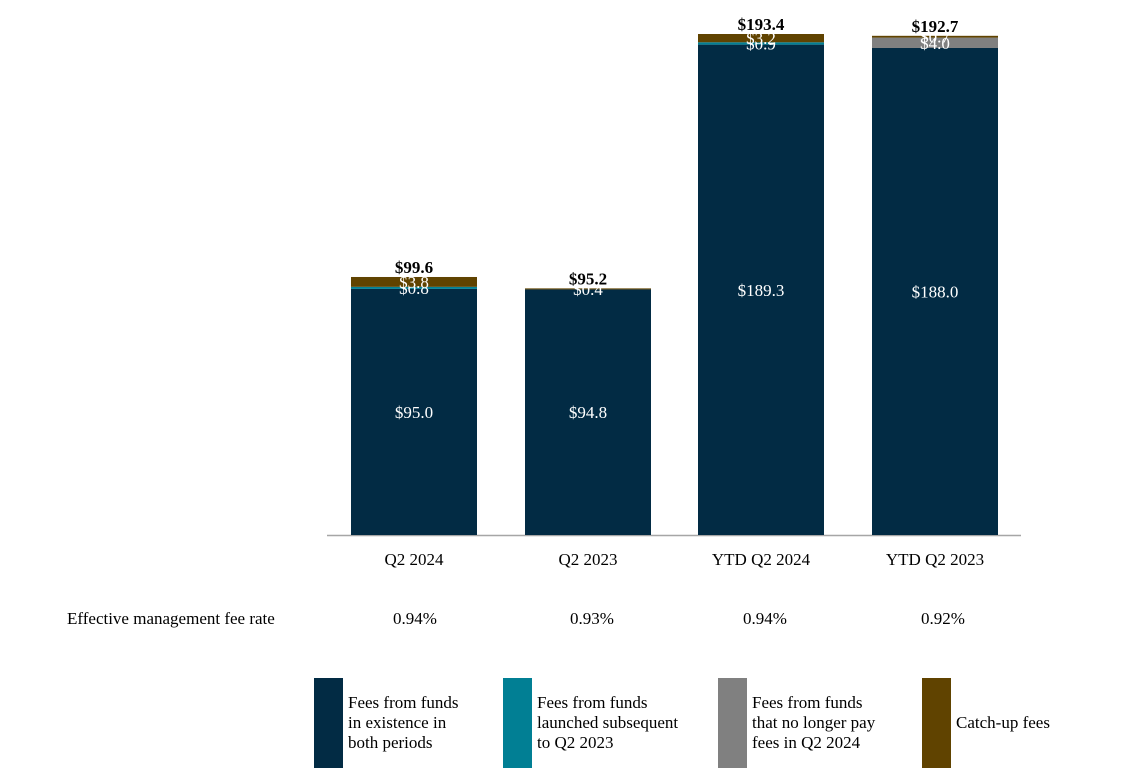  What do you see at coordinates (943, 618) in the screenshot?
I see `fee-rate-value: 0.92%` at bounding box center [943, 618].